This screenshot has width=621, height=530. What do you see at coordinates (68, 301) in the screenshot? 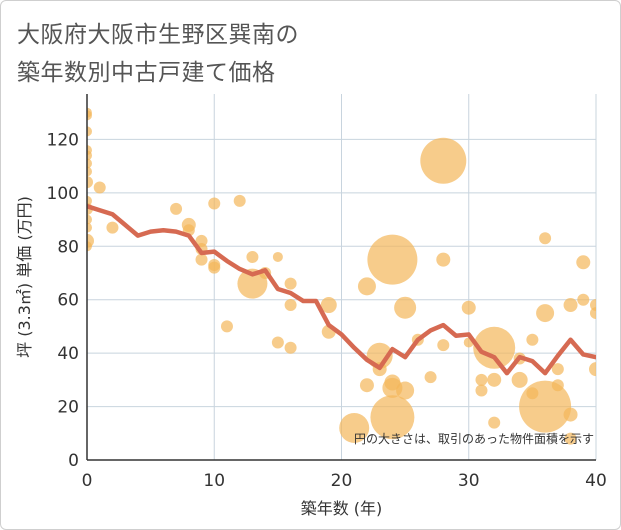
I see `y-tick-label: 60` at bounding box center [68, 301].